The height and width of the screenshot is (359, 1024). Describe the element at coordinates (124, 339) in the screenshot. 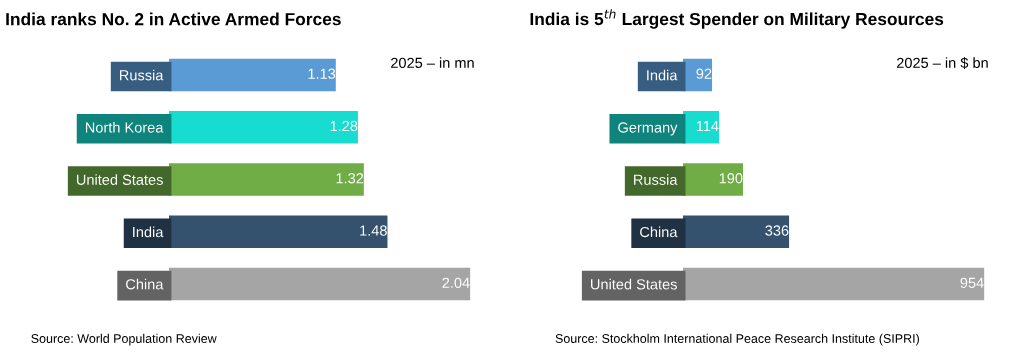

I see `source-note: Source: World Population Review` at that location.